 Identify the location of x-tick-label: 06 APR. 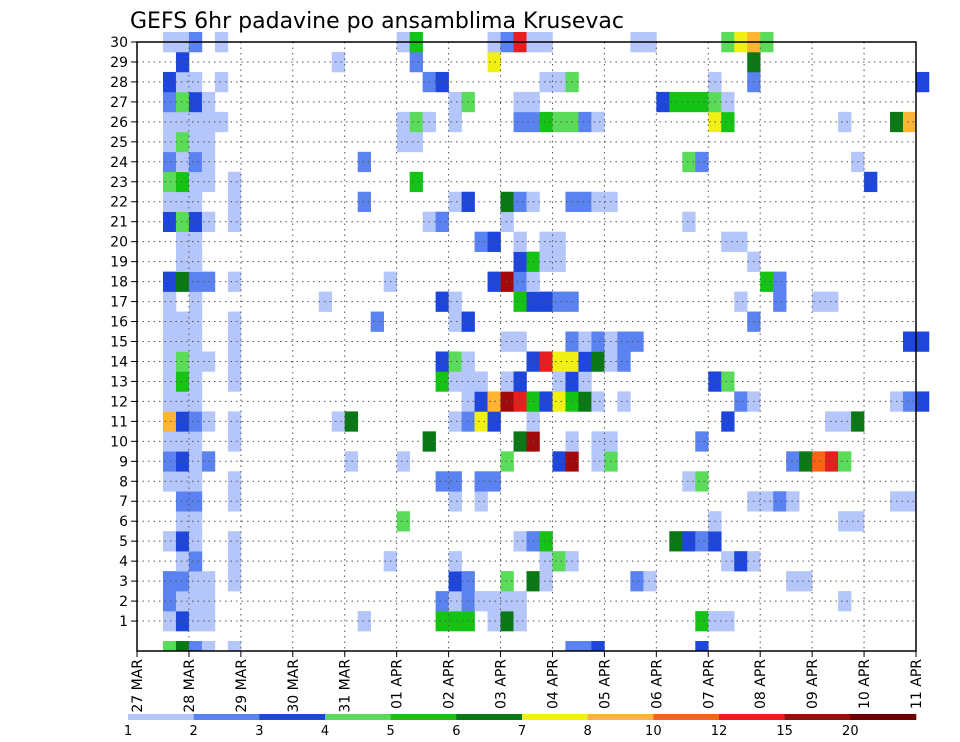
(657, 684).